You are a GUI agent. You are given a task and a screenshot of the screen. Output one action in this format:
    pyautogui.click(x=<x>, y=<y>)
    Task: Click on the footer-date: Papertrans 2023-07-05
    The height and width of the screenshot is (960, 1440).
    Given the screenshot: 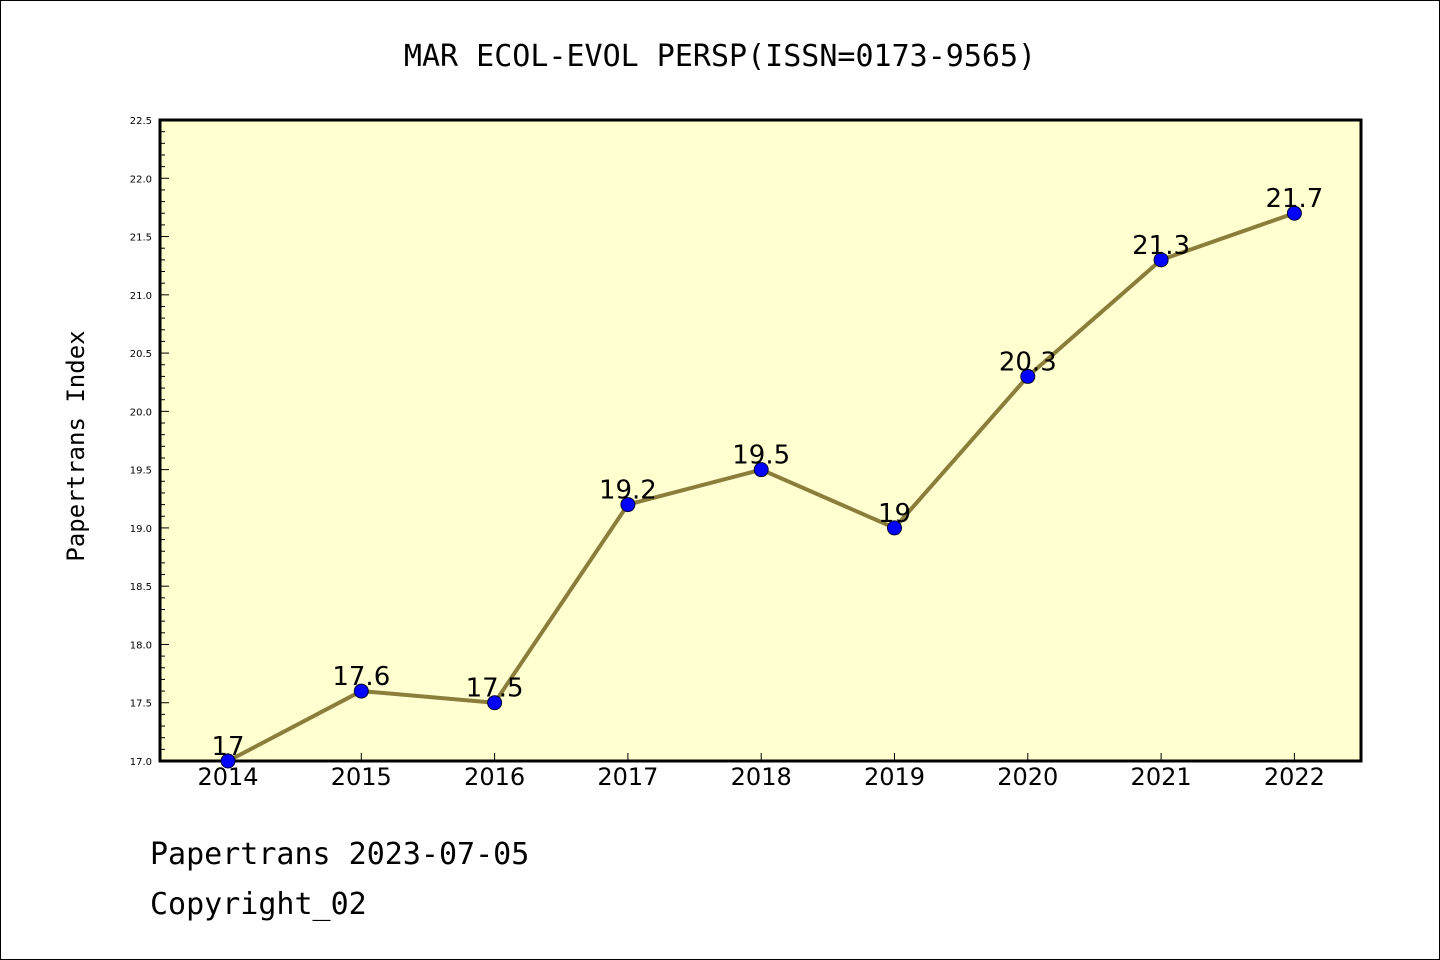 What is the action you would take?
    pyautogui.click(x=339, y=854)
    